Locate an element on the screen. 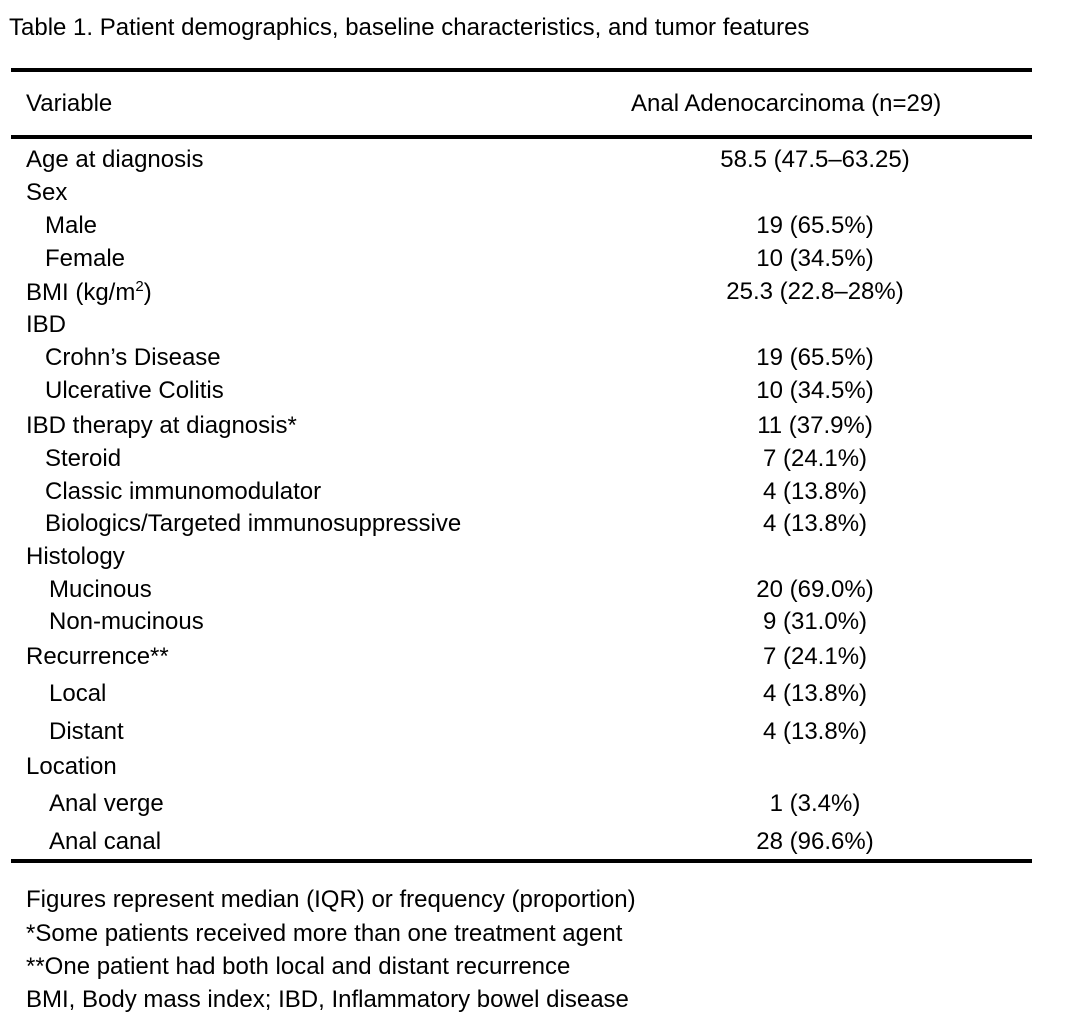 Image resolution: width=1075 pixels, height=1027 pixels. table-row: IBD is located at coordinates (537, 326).